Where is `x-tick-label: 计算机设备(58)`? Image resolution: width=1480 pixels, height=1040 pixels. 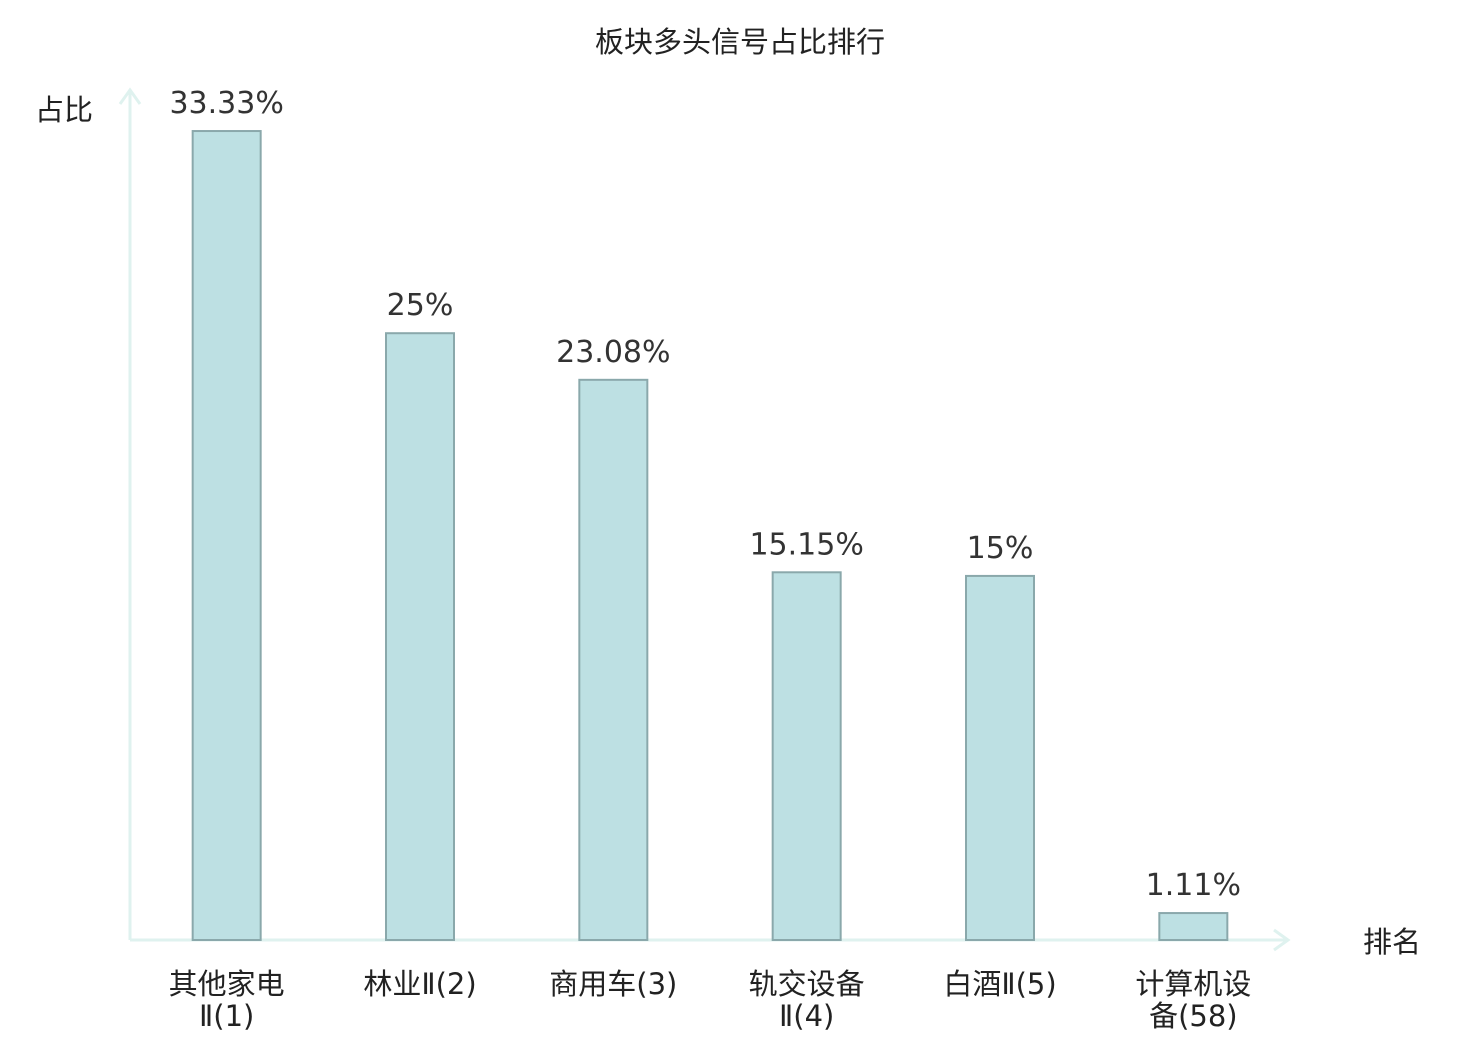
x-tick-label: 计算机设备(58) is located at coordinates (1193, 1000).